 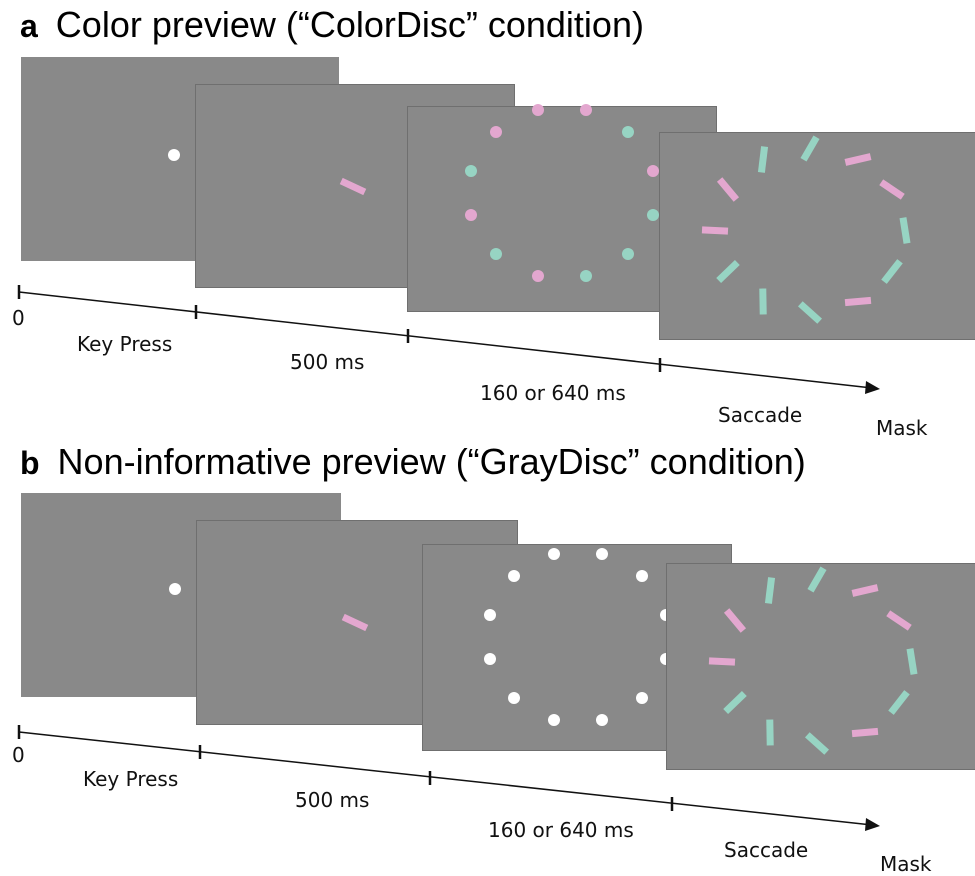 I want to click on panel-title: Color preview (“ColorDisc” condition), so click(x=349, y=24).